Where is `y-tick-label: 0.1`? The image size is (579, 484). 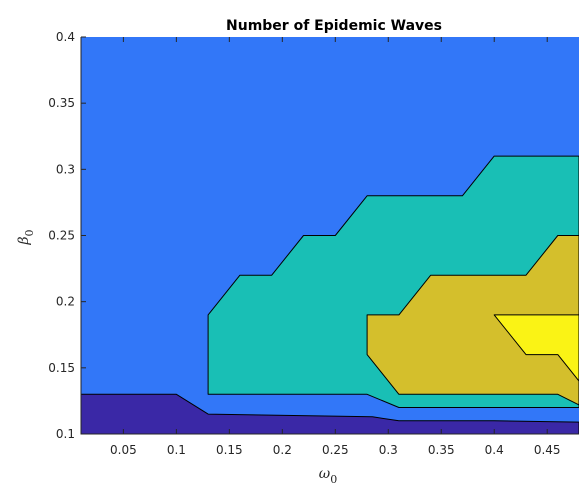
y-tick-label: 0.1 is located at coordinates (65, 434).